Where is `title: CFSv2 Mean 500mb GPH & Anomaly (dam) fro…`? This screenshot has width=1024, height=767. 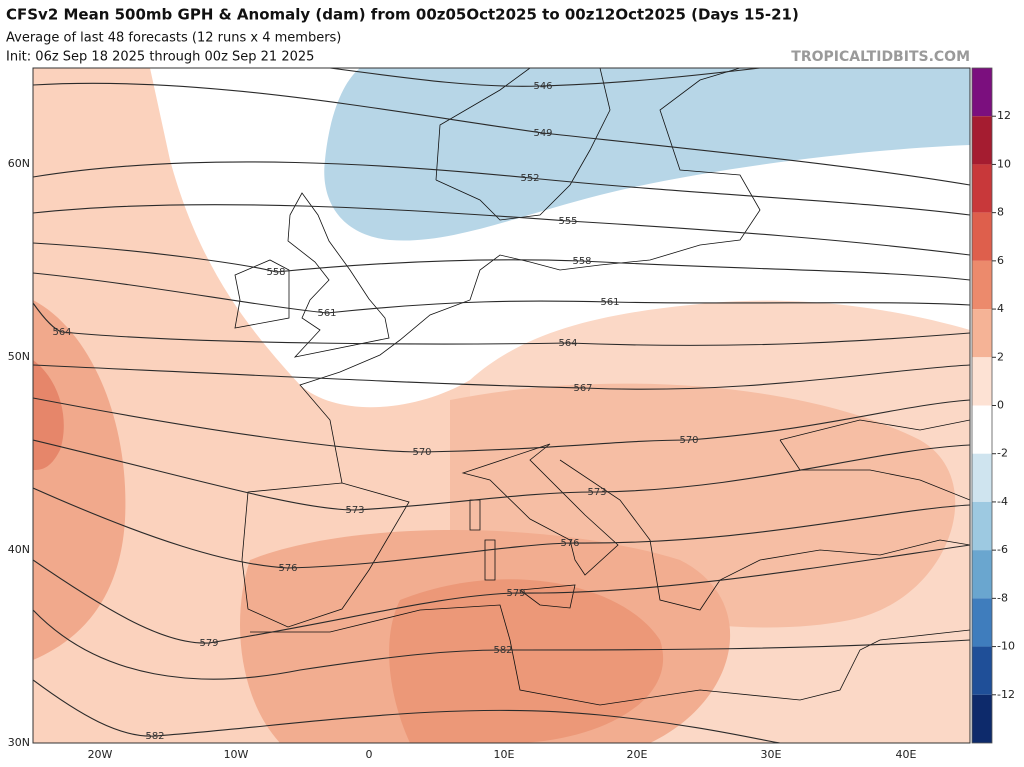
title: CFSv2 Mean 500mb GPH & Anomaly (dam) fro… is located at coordinates (402, 15).